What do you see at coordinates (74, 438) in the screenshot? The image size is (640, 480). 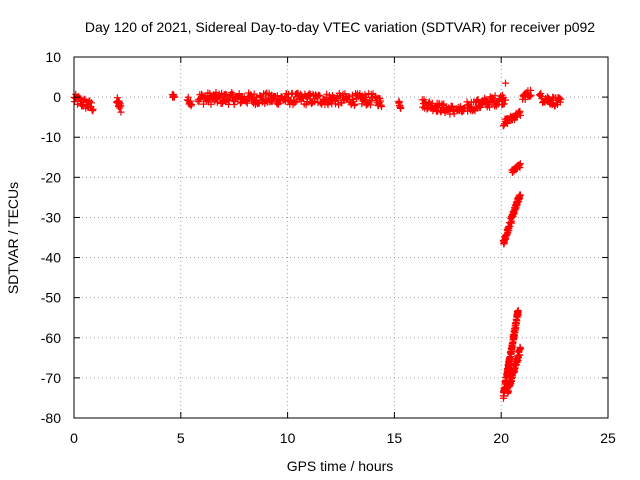 I see `x-tick-label-0: 0` at bounding box center [74, 438].